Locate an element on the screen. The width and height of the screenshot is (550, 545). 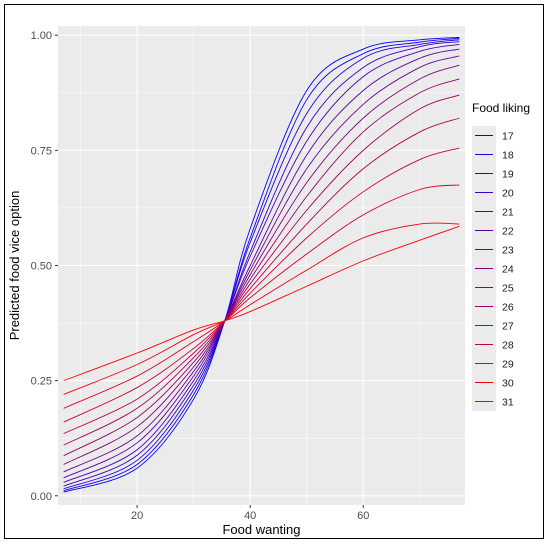
legend-label: 23 is located at coordinates (508, 251).